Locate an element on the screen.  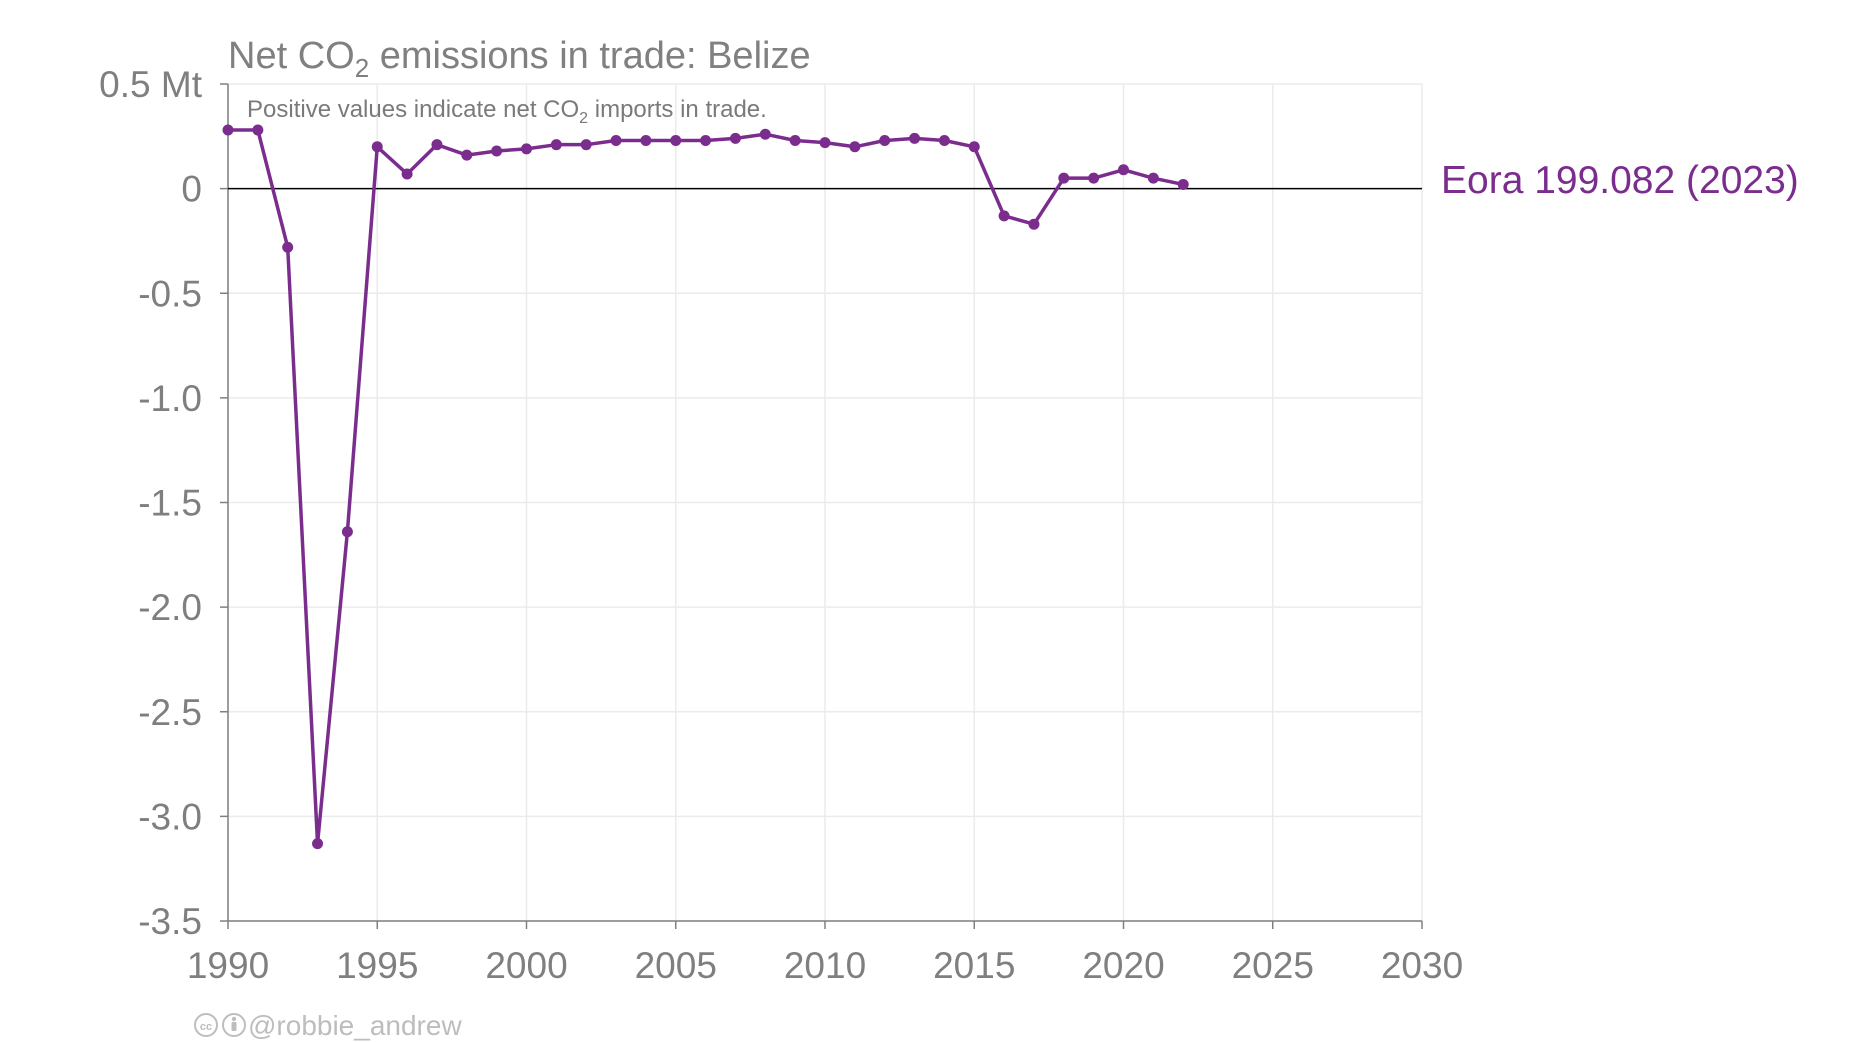
data-point-2009 is located at coordinates (795, 140).